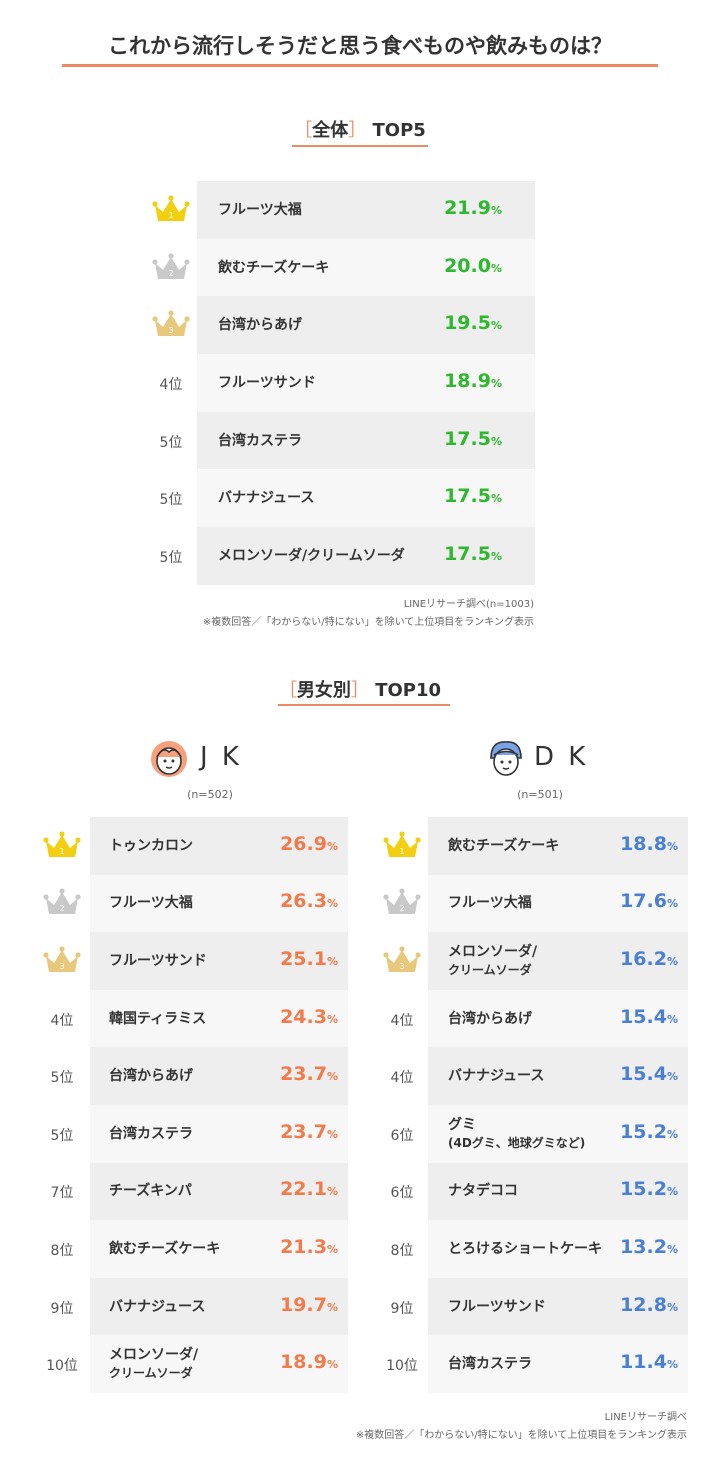 The width and height of the screenshot is (720, 1462). I want to click on jk-sample-size: (n=502), so click(210, 794).